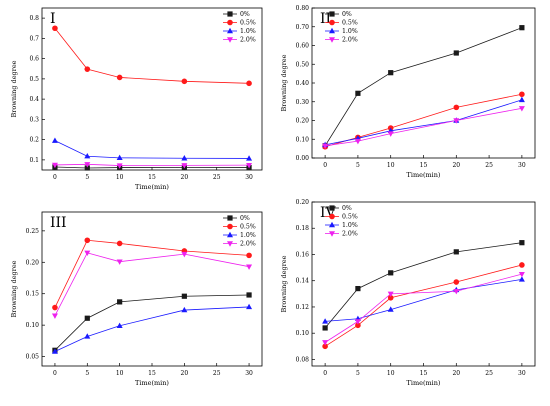 Image resolution: width=550 pixels, height=406 pixels. Describe the element at coordinates (34, 140) in the screenshot. I see `y-tick-label: 0.2` at that location.